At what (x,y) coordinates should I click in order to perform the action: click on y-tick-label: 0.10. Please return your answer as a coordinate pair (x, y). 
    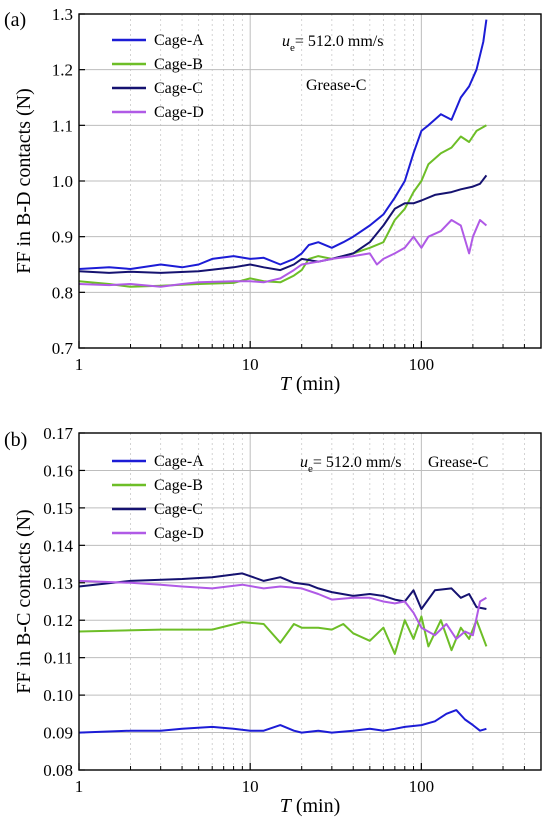
    Looking at the image, I should click on (58, 695).